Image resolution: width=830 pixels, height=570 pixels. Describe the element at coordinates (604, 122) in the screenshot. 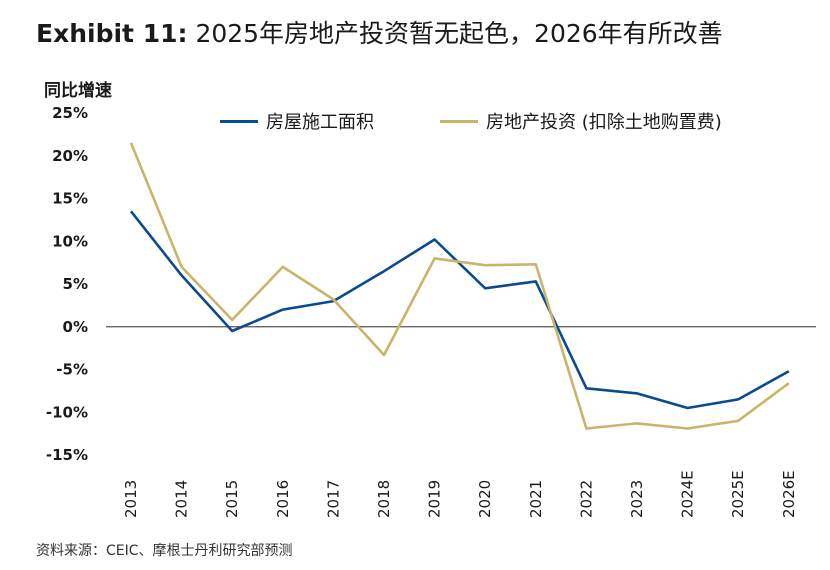

I see `legend-label-1: 房地产投资 (扣除土地购置费)` at that location.